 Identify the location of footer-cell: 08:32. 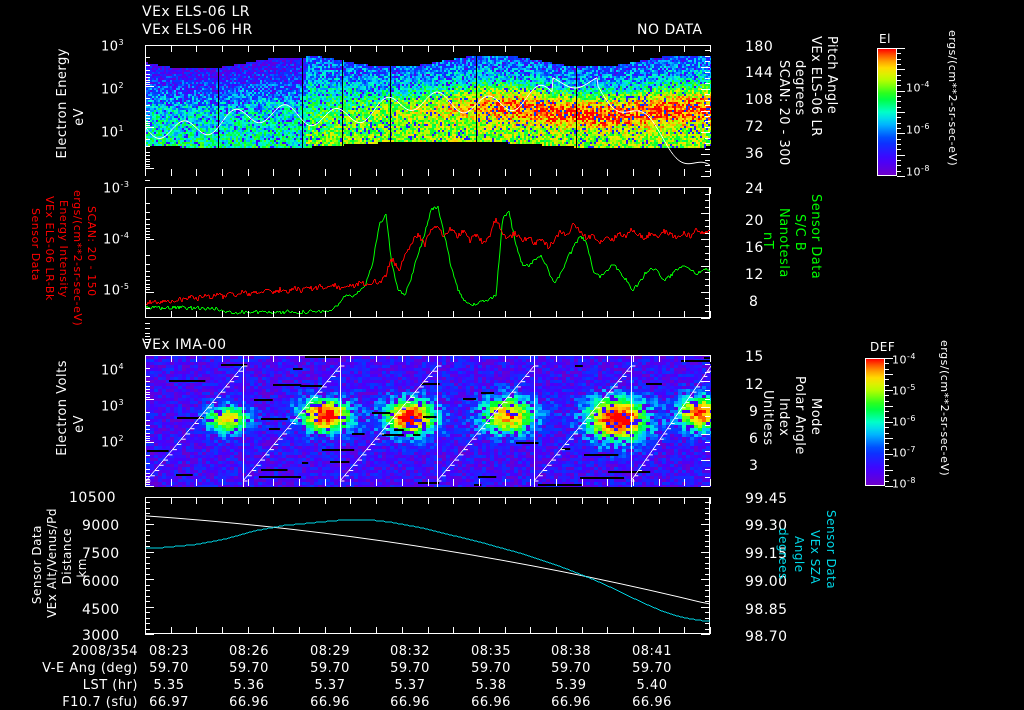
(410, 651).